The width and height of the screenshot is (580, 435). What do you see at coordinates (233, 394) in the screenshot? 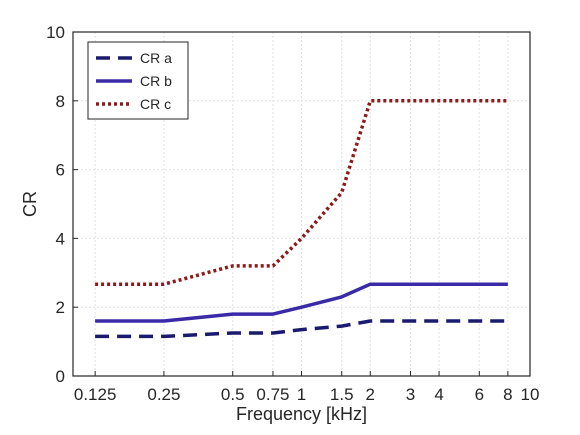
I see `x-tick-label: 0.5` at bounding box center [233, 394].